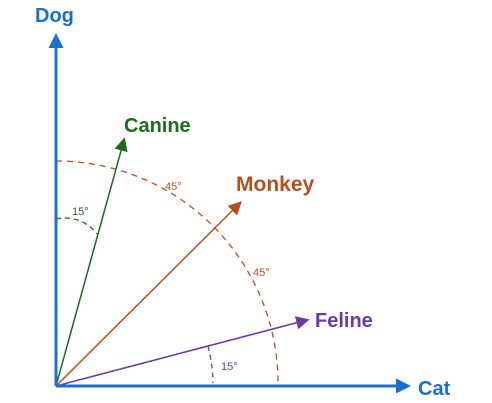 This screenshot has width=492, height=403. I want to click on angle-label-canine-dog: 15°, so click(80, 212).